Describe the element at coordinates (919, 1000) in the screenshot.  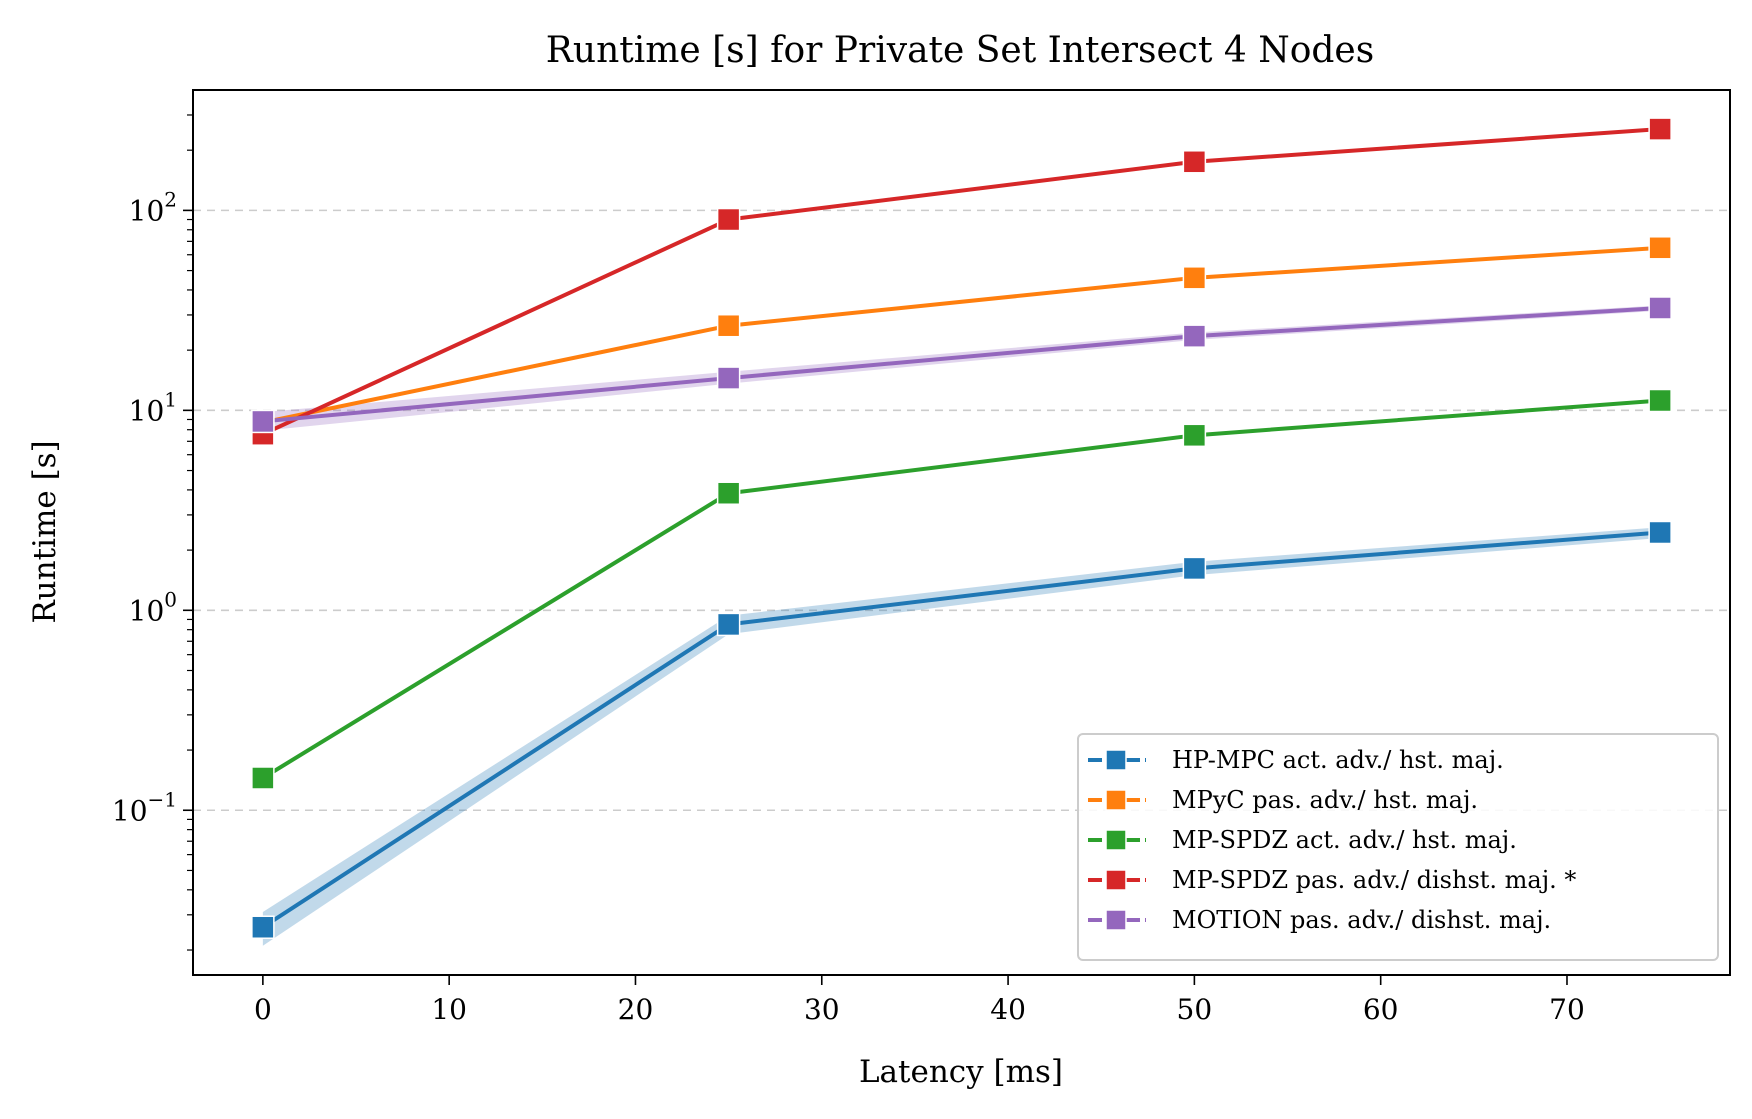
I see `x-axis-ticks: 0 10 20 30 40 50 60 70` at that location.